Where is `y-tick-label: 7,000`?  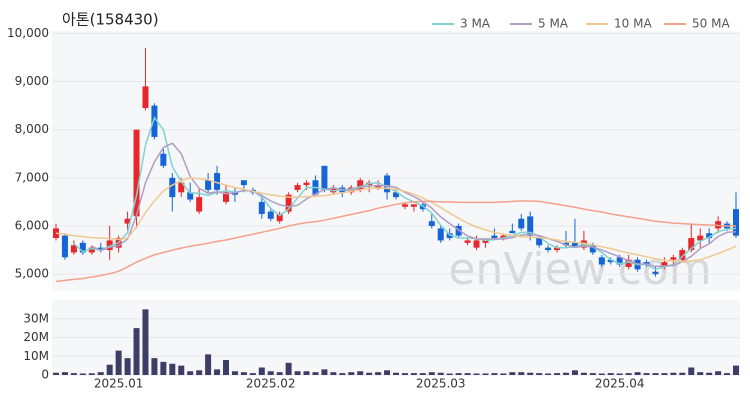 y-tick-label: 7,000 is located at coordinates (32, 177).